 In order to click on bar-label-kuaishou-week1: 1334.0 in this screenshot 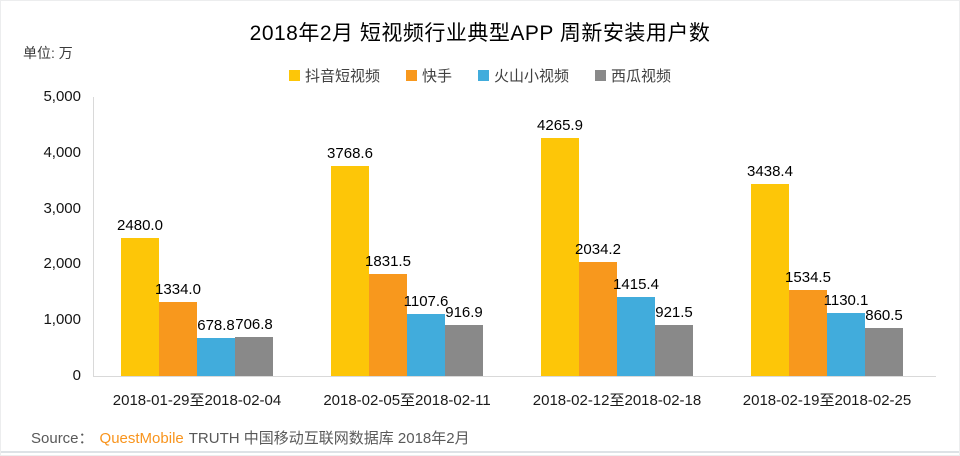, I will do `click(178, 289)`.